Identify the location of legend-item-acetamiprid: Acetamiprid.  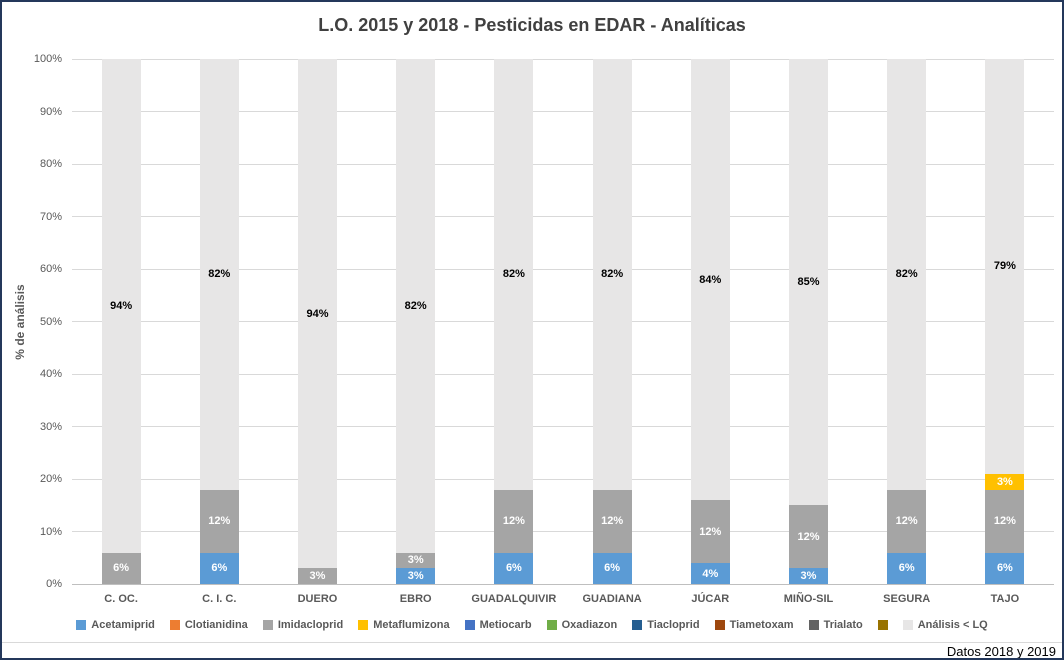
(115, 625).